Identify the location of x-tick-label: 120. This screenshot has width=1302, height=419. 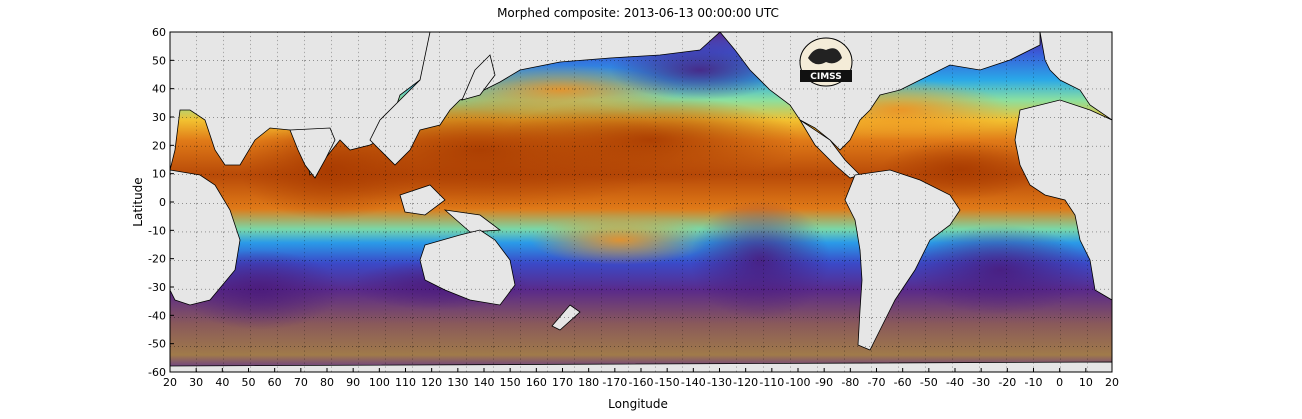
(431, 382).